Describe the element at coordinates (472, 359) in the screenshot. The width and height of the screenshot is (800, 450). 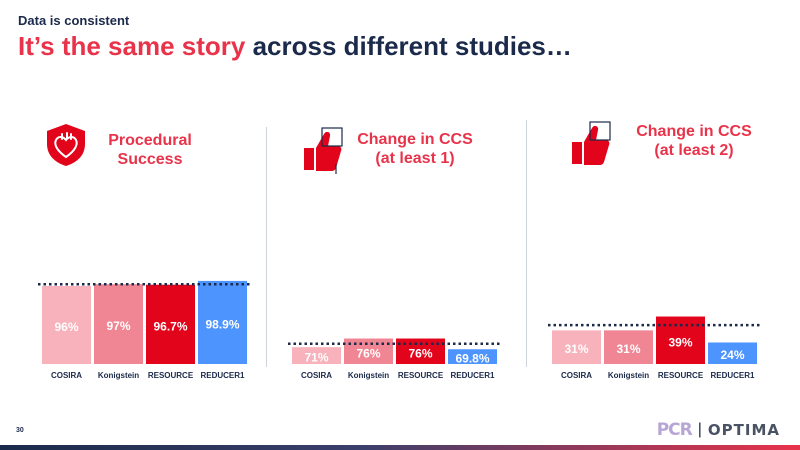
I see `data-label: 69.8%` at that location.